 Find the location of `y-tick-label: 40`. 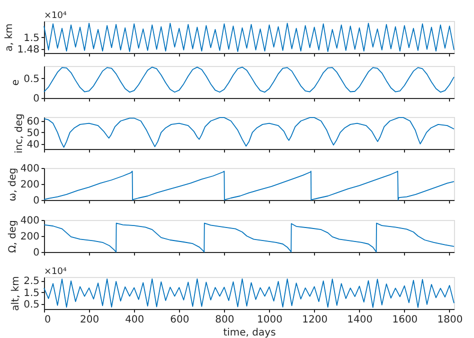

y-tick-label: 40 is located at coordinates (33, 144).